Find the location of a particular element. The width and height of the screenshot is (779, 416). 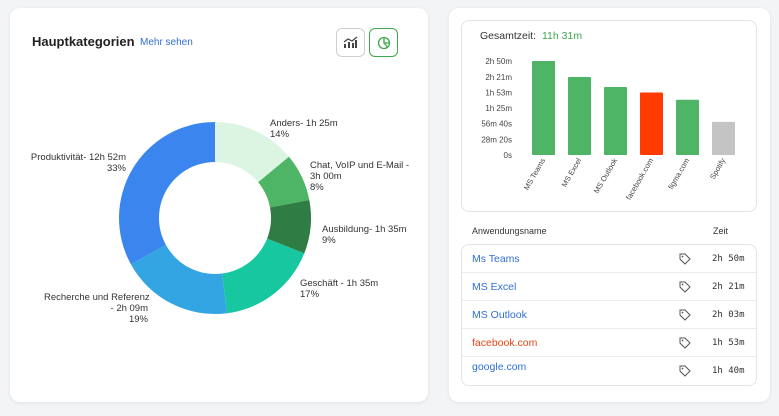

total-label: Gesamtzeit: is located at coordinates (508, 36).